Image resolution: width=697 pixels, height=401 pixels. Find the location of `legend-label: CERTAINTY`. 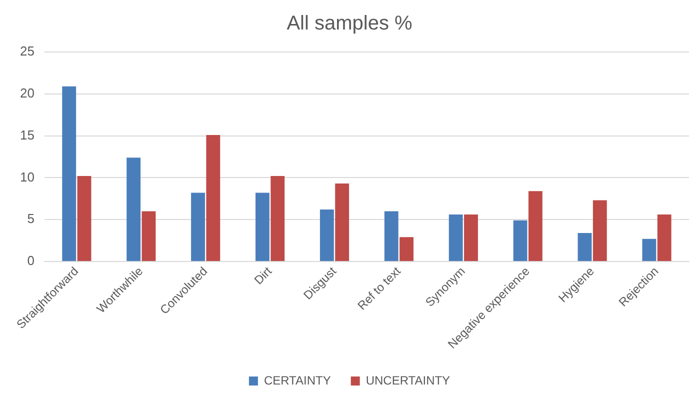

legend-label: CERTAINTY is located at coordinates (297, 380).